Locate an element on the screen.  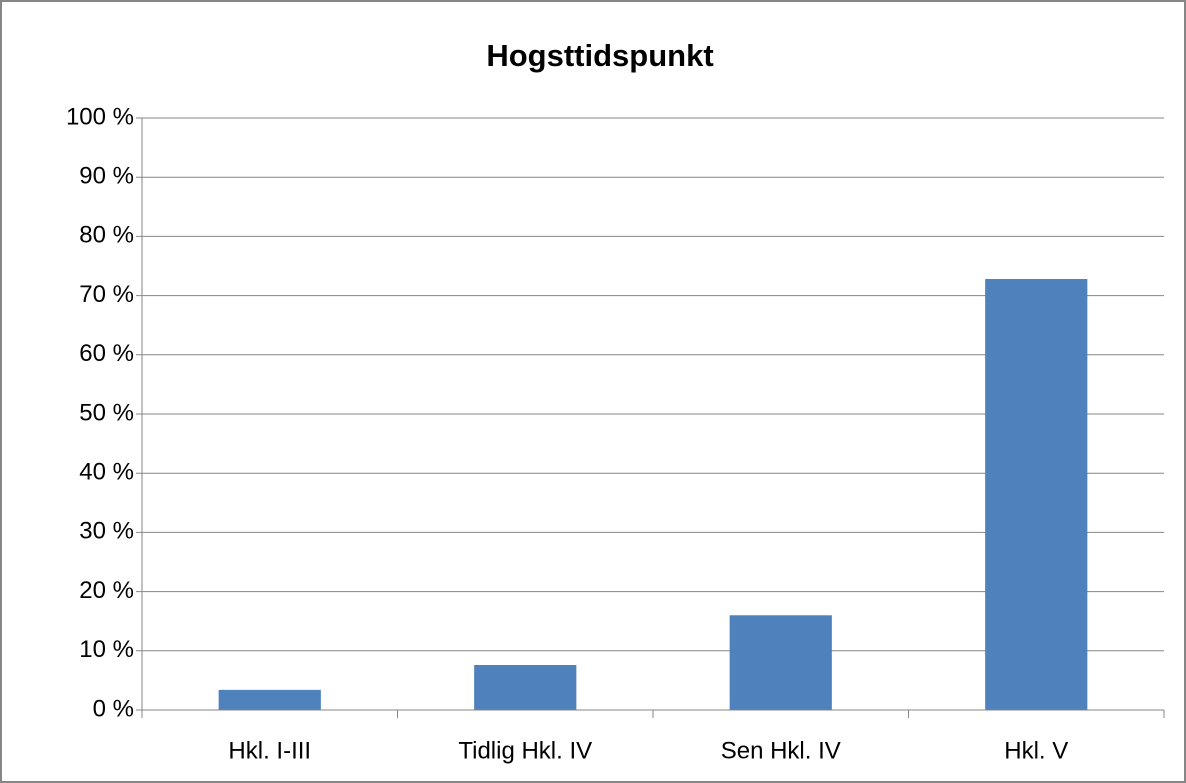
chart-title: Hogsttidspunkt is located at coordinates (599, 55).